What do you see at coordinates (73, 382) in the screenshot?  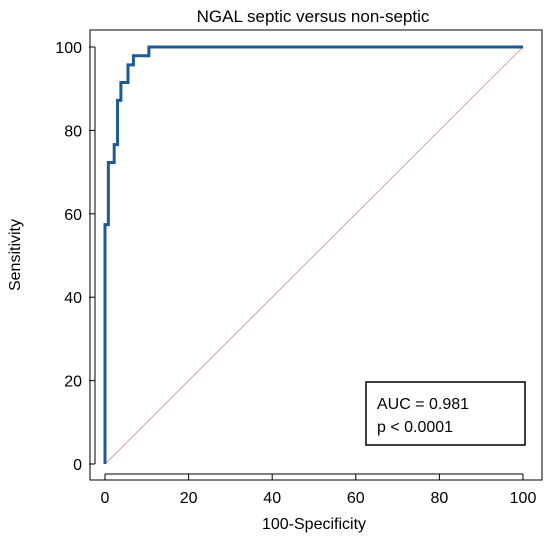 I see `y-tick-label: 20` at bounding box center [73, 382].